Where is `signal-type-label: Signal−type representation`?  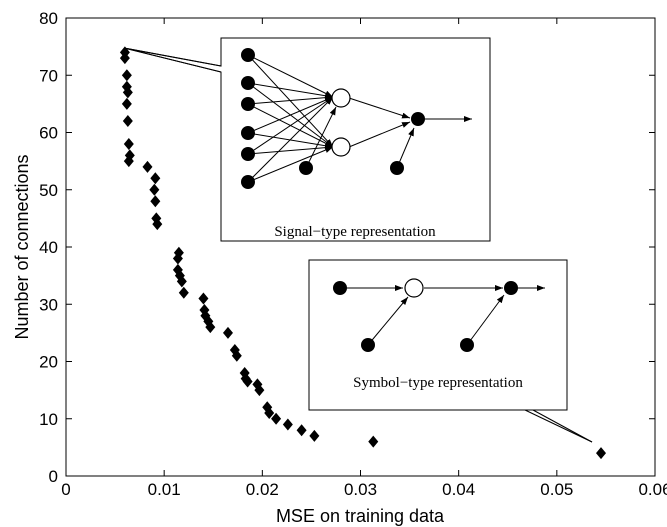
signal-type-label: Signal−type representation is located at coordinates (355, 232).